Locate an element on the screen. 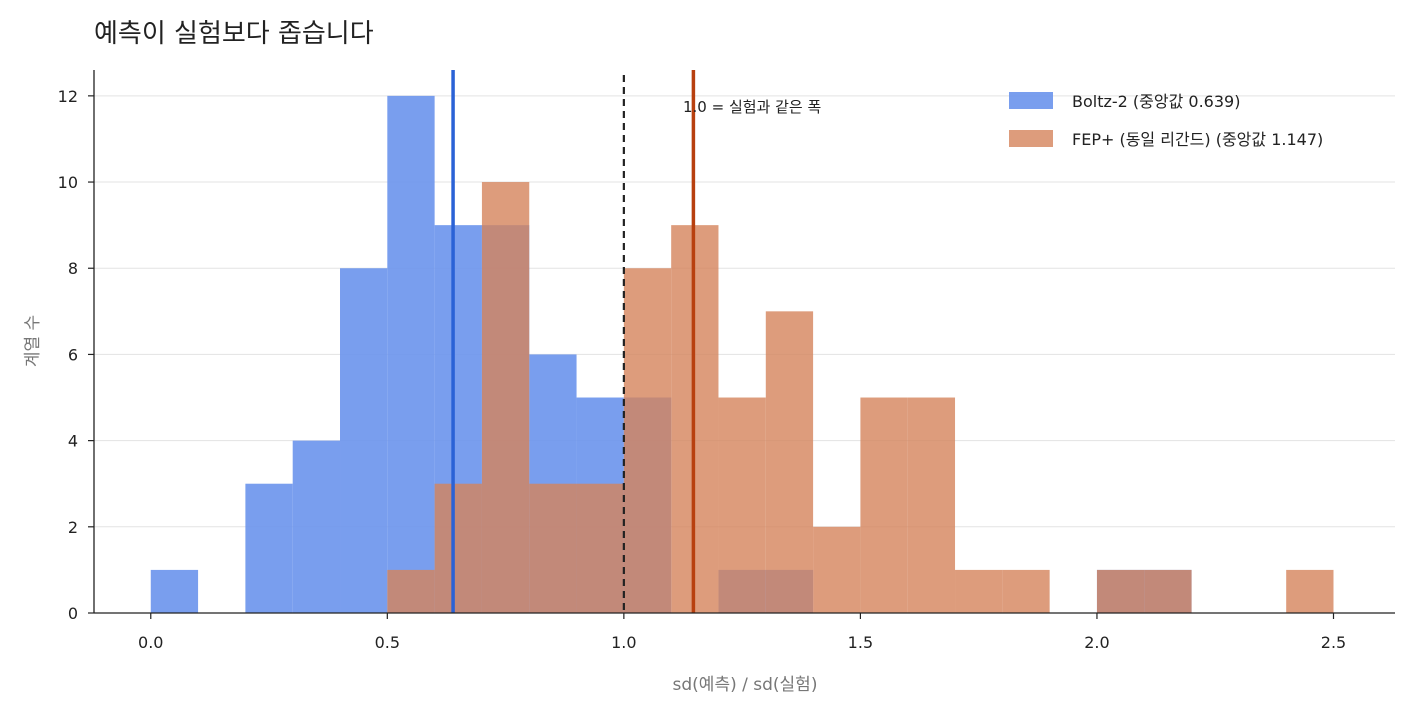 The width and height of the screenshot is (1410, 713). x-tick-label: 0.0 is located at coordinates (150, 642).